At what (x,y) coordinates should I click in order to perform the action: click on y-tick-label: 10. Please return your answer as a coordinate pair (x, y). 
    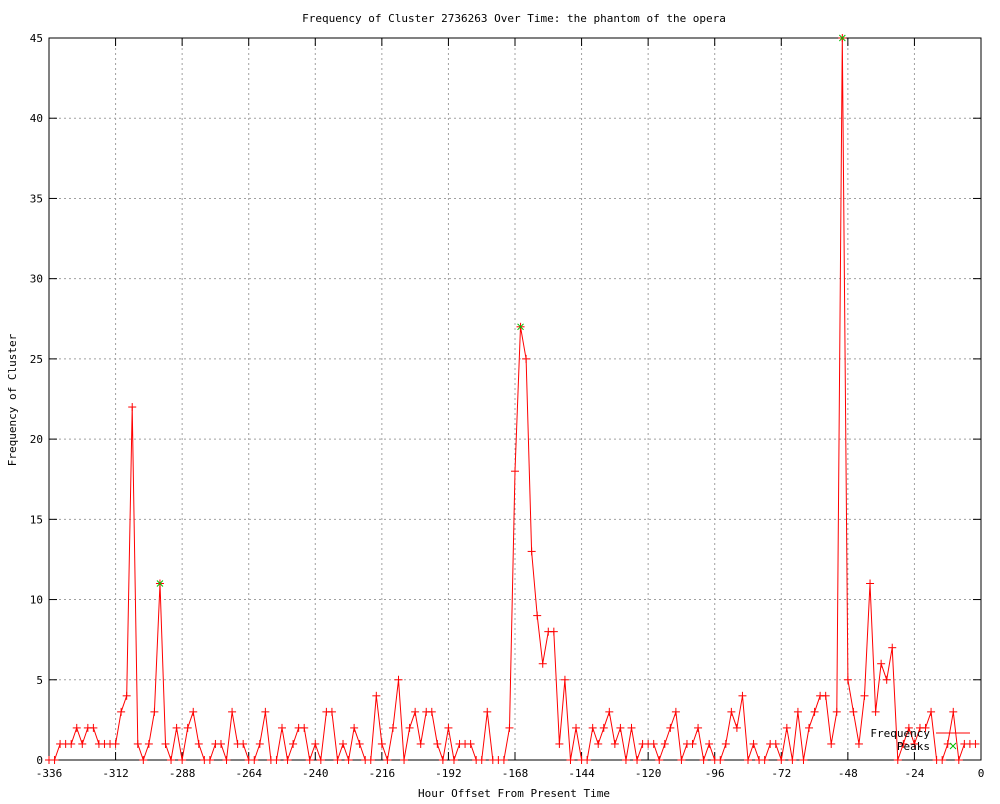
    Looking at the image, I should click on (36, 600).